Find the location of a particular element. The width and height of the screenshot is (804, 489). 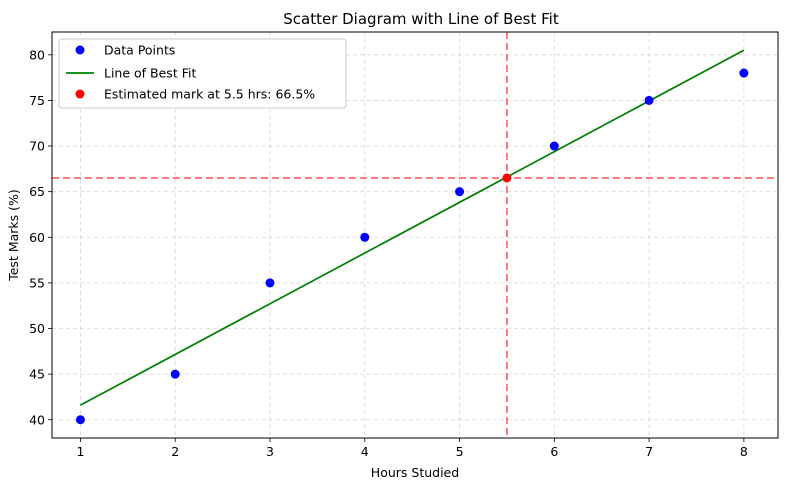

y-axis-ticks: 40 45 50 55 60 65 70 75 80 is located at coordinates (40, 237).